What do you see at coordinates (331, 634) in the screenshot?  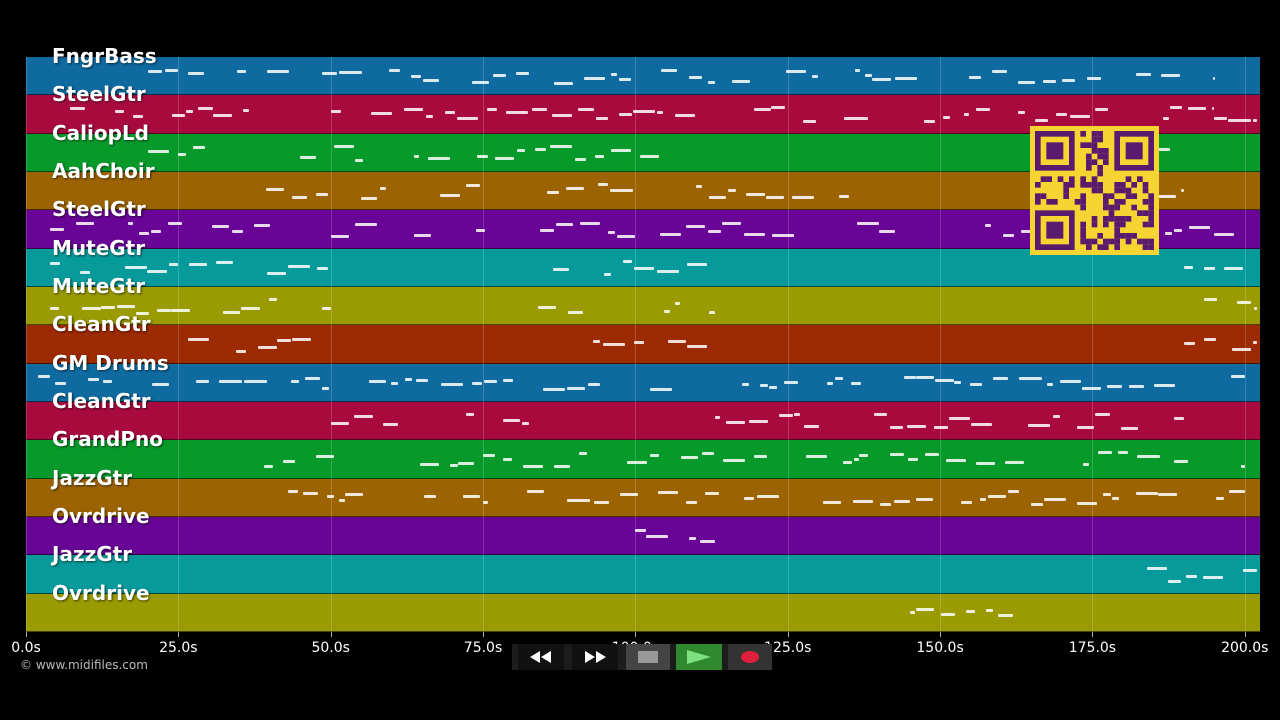 I see `tick-mark` at bounding box center [331, 634].